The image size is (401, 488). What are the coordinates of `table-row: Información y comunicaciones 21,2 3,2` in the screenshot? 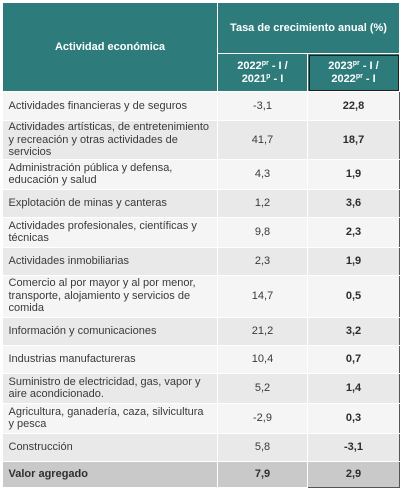 It's located at (201, 331).